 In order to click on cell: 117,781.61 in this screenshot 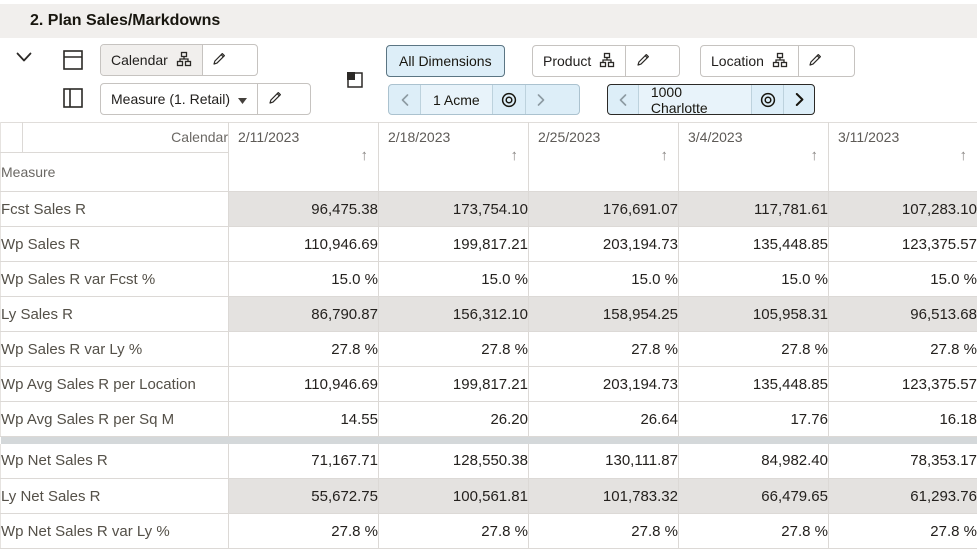, I will do `click(754, 209)`.